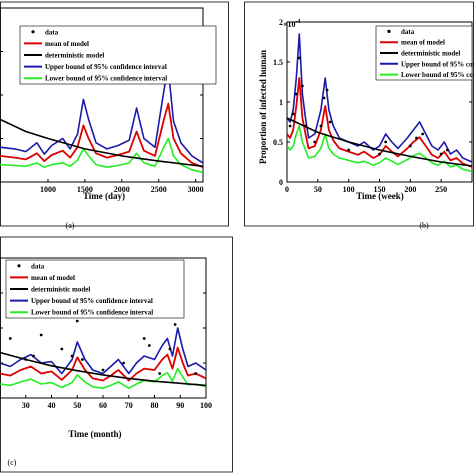 The height and width of the screenshot is (474, 474). I want to click on panel-a-legend-data-swatch, so click(33, 32).